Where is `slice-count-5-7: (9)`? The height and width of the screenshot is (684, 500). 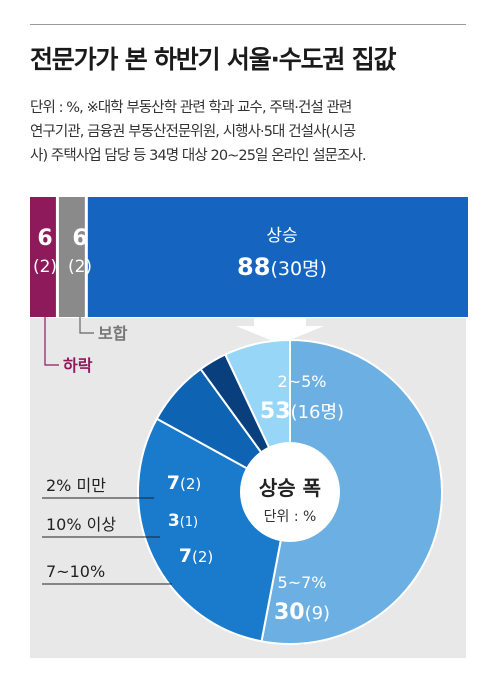 slice-count-5-7: (9) is located at coordinates (318, 613).